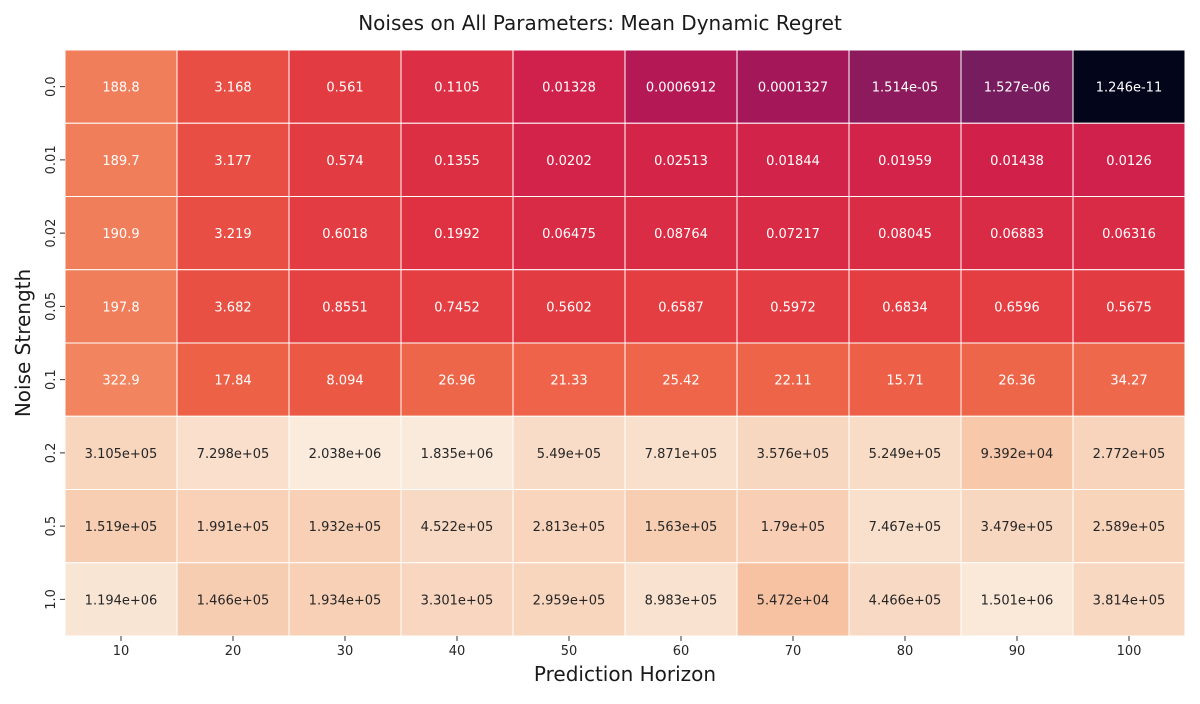 This screenshot has height=704, width=1200. I want to click on heatmap-cell-label: 21.33, so click(568, 381).